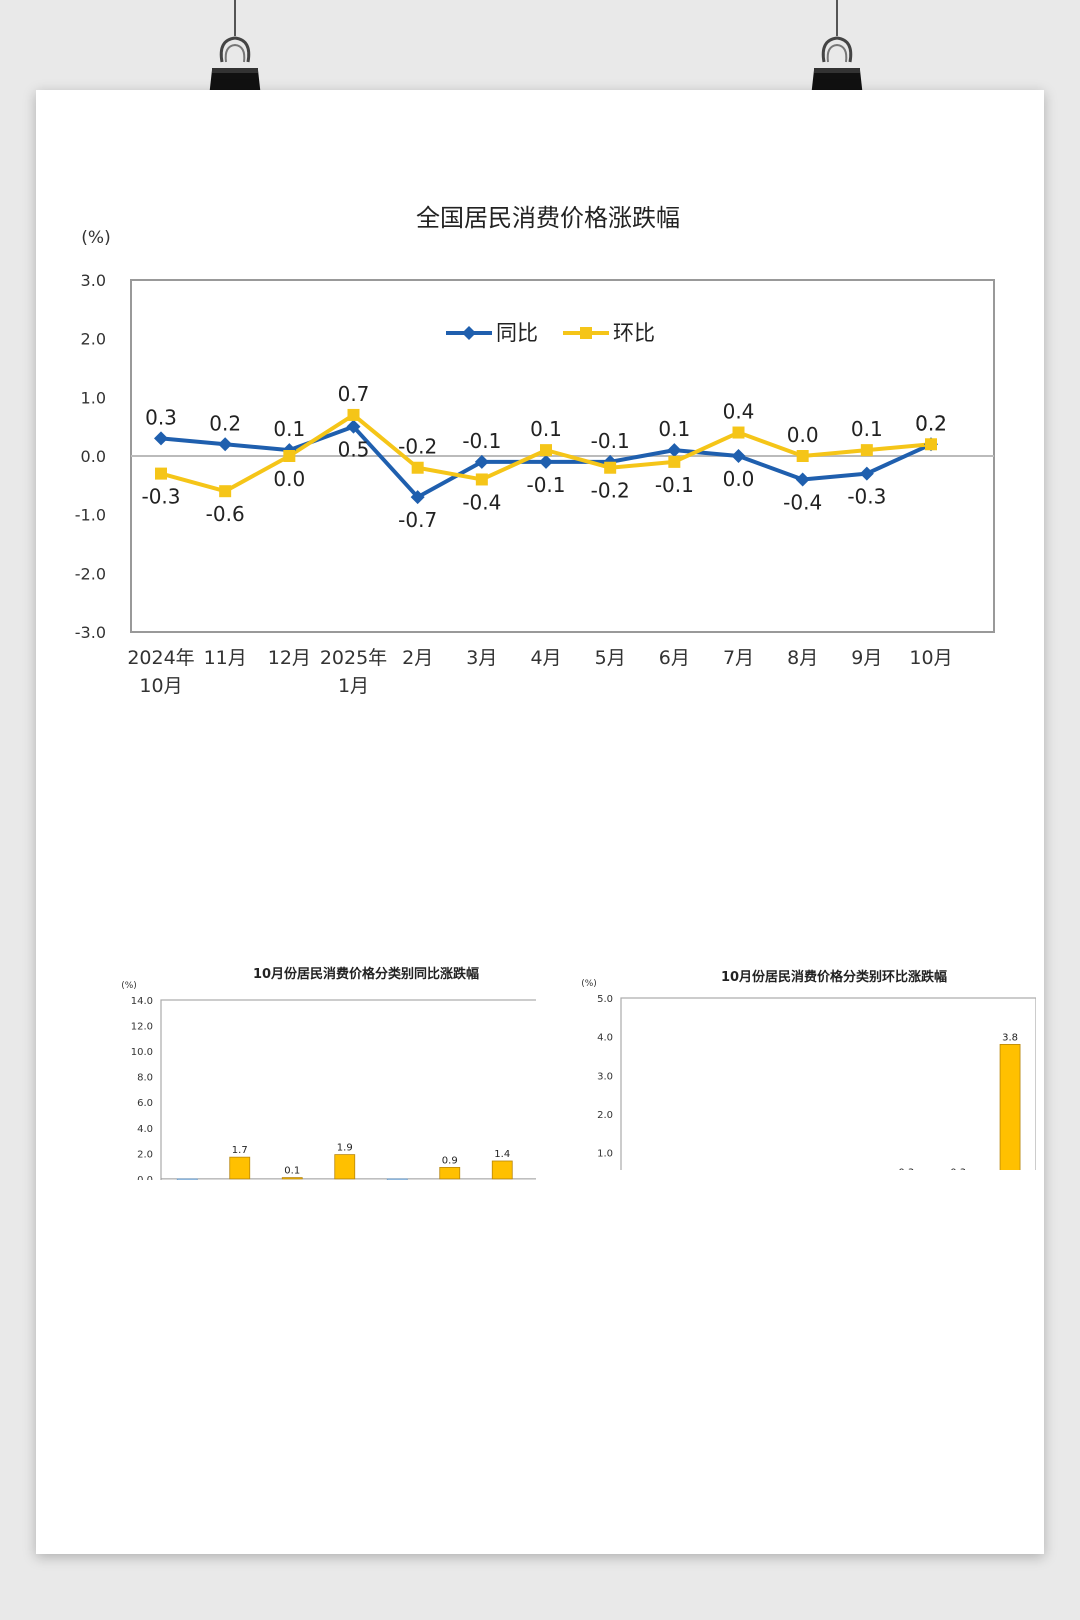  Describe the element at coordinates (93, 280) in the screenshot. I see `y-tick-label: 3.0` at that location.